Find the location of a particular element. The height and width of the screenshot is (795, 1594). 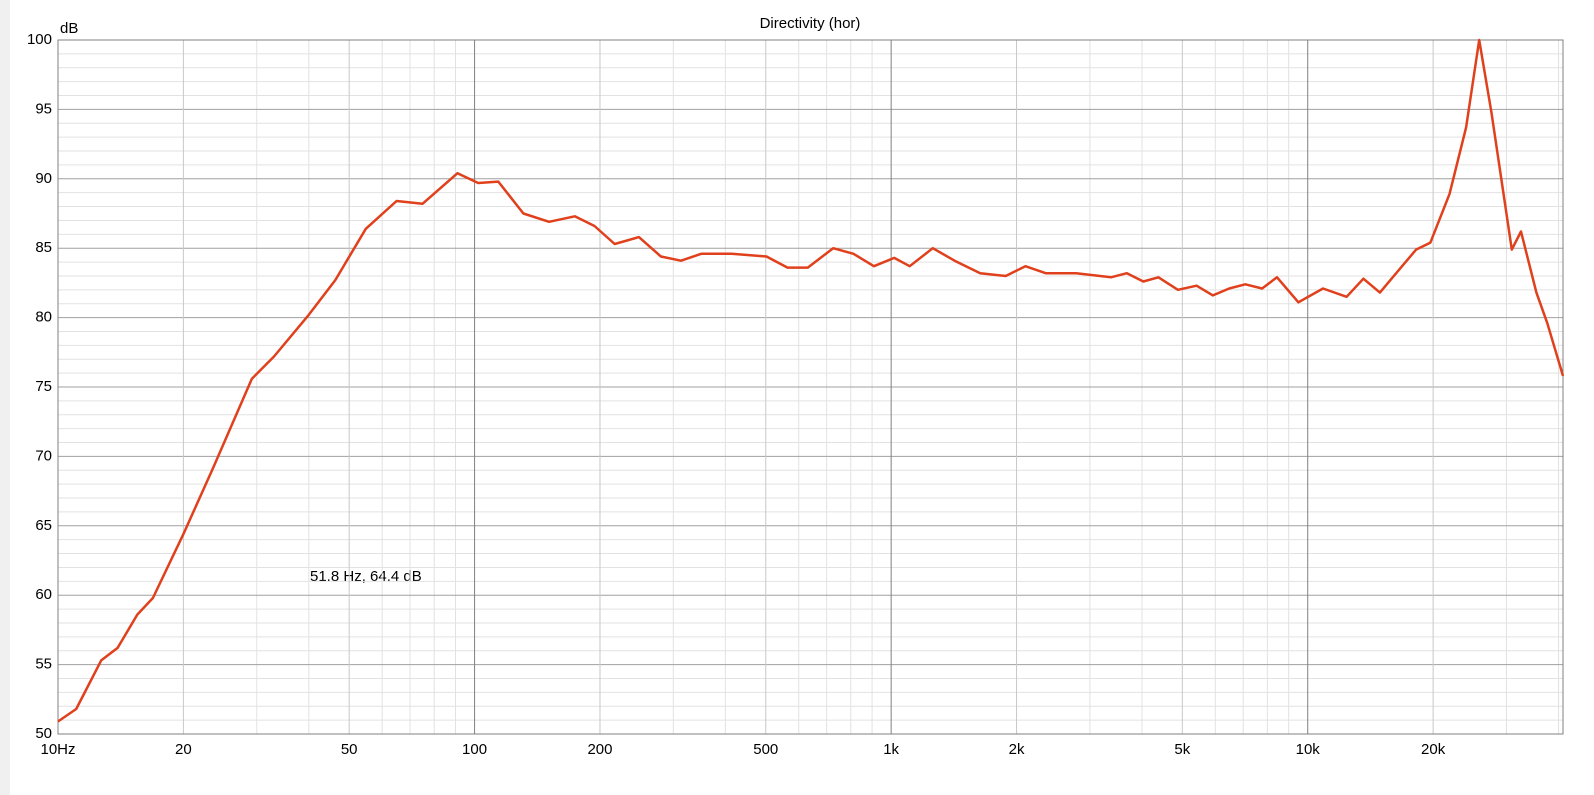

x-tick-label: 10k is located at coordinates (1308, 749).